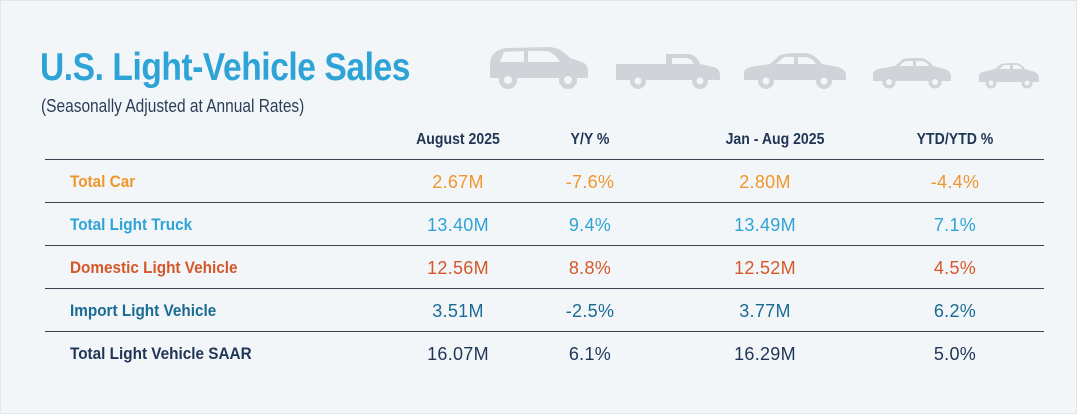  I want to click on pickup-truck-icon, so click(668, 70).